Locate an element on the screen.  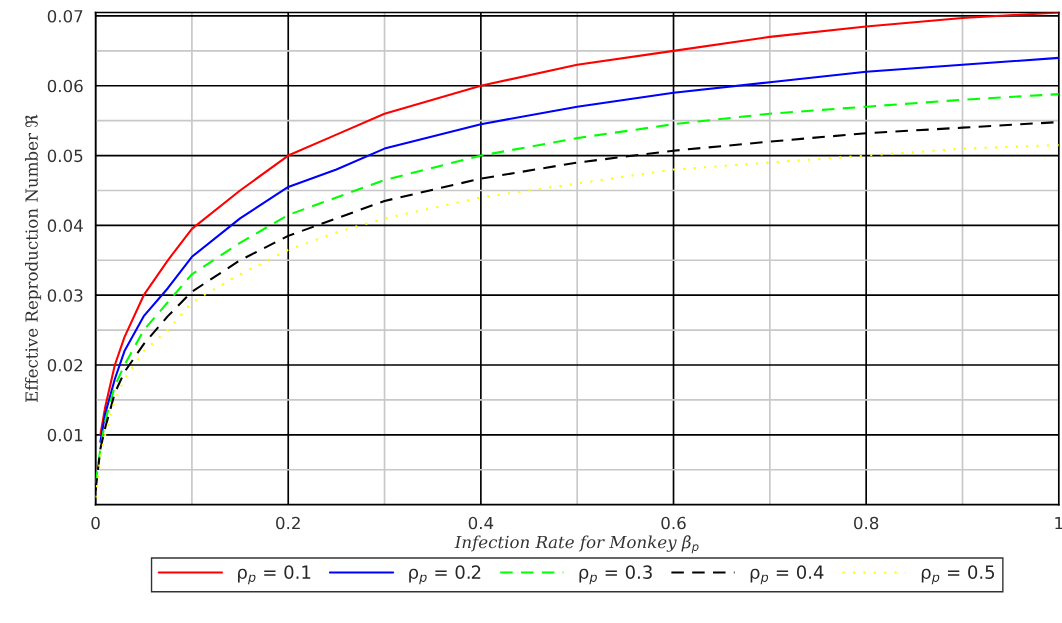
legend-label: ρ$_{p}$ = 0.1 is located at coordinates (274, 575).